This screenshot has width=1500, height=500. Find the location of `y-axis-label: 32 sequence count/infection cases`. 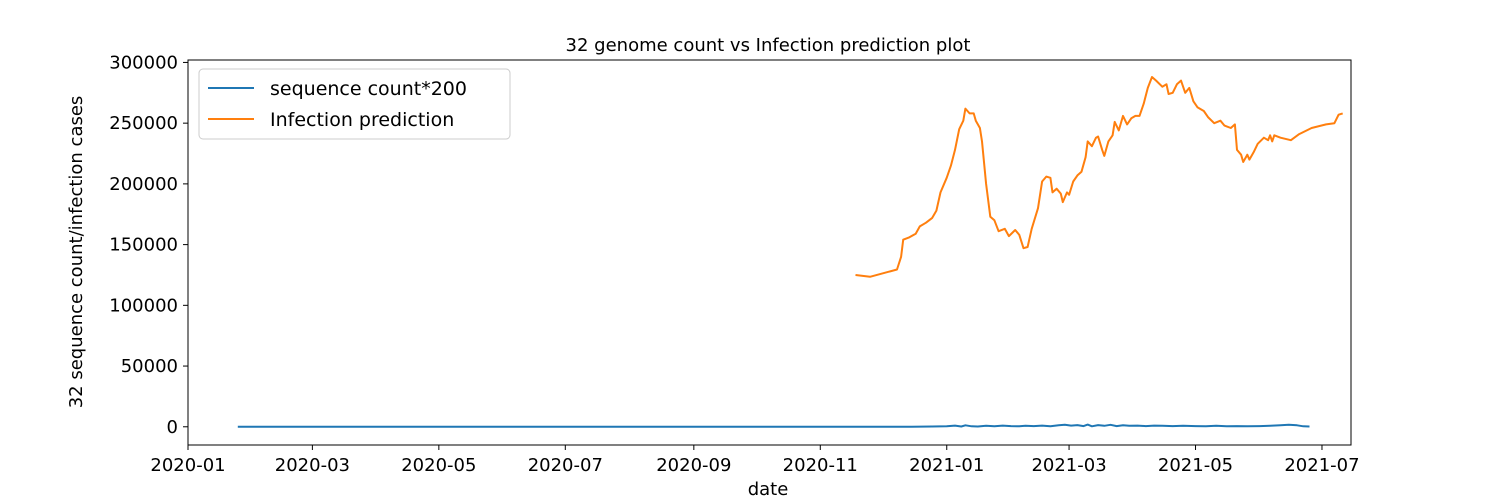

y-axis-label: 32 sequence count/infection cases is located at coordinates (76, 252).